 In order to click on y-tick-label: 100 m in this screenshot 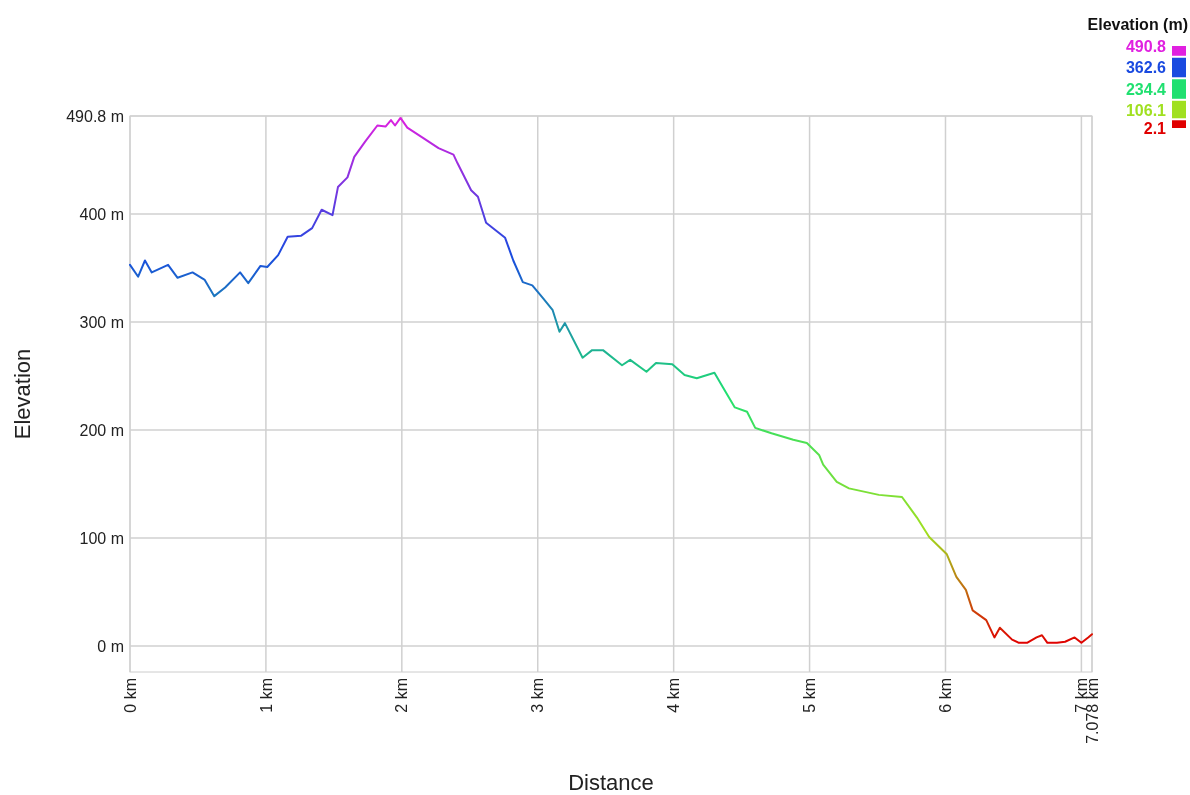, I will do `click(101, 538)`.